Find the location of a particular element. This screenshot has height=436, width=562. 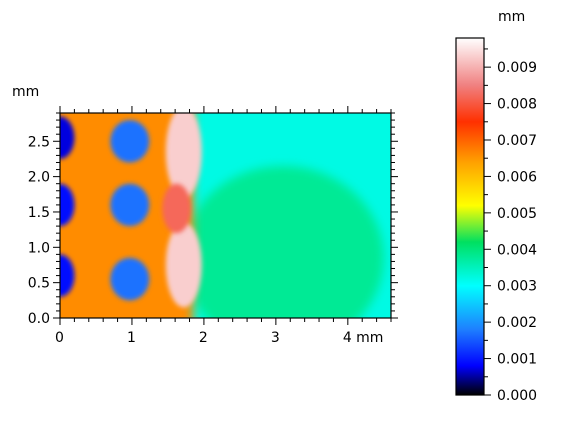

colorbar-tick-label: 0.009 is located at coordinates (517, 68).